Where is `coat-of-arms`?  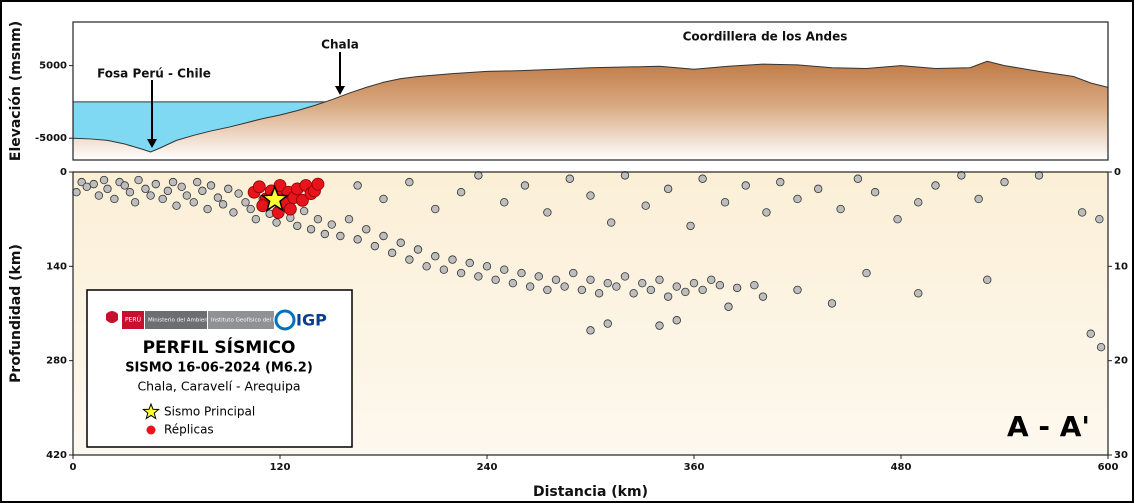
coat-of-arms is located at coordinates (112, 317).